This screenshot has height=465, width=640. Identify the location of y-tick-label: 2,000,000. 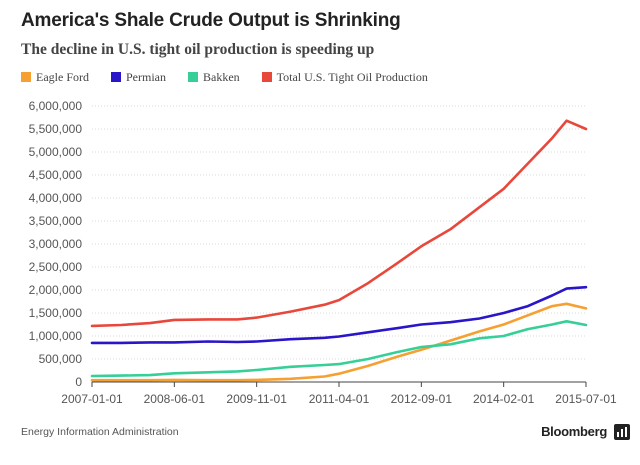
(56, 290).